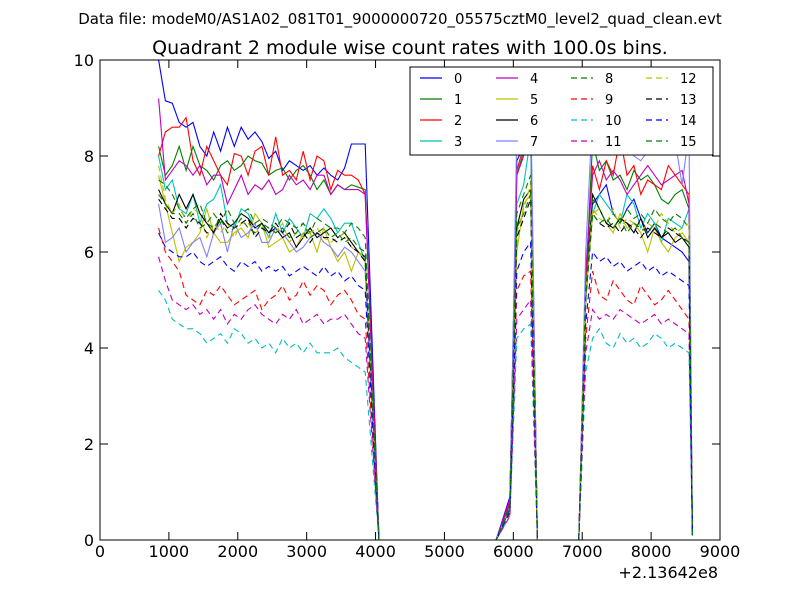 Image resolution: width=800 pixels, height=604 pixels. Describe the element at coordinates (89, 540) in the screenshot. I see `y-tick-label: 0` at that location.